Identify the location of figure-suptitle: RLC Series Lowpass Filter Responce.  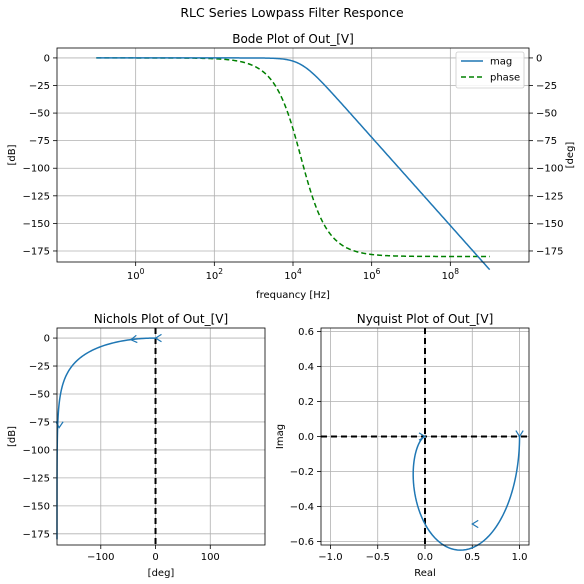
(292, 12).